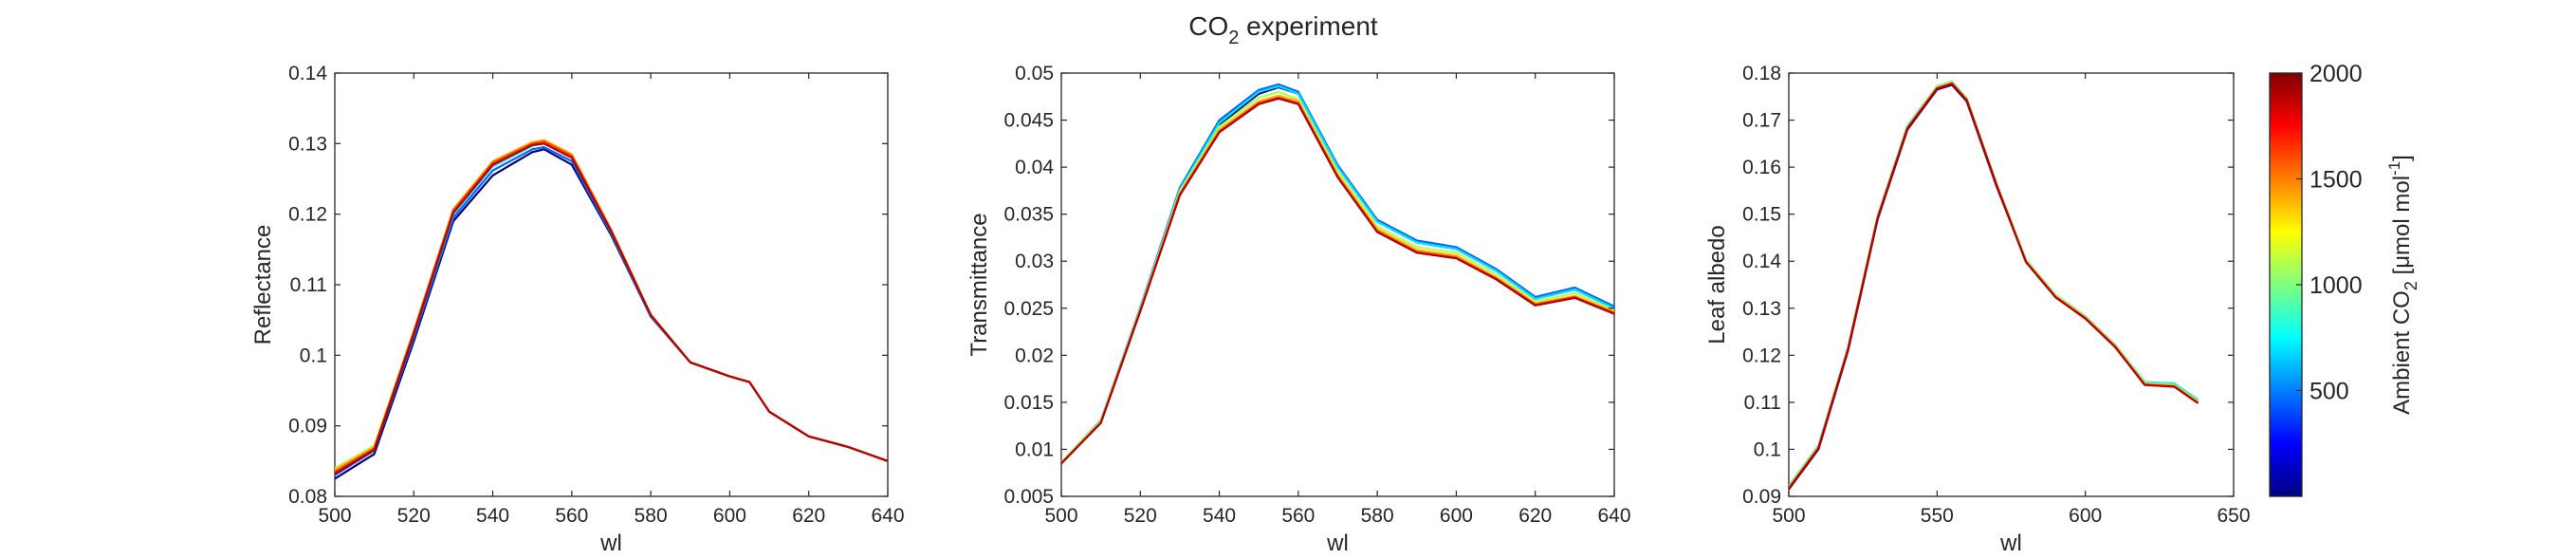  Describe the element at coordinates (1034, 355) in the screenshot. I see `transmittance-ytick-label: 0.02` at that location.